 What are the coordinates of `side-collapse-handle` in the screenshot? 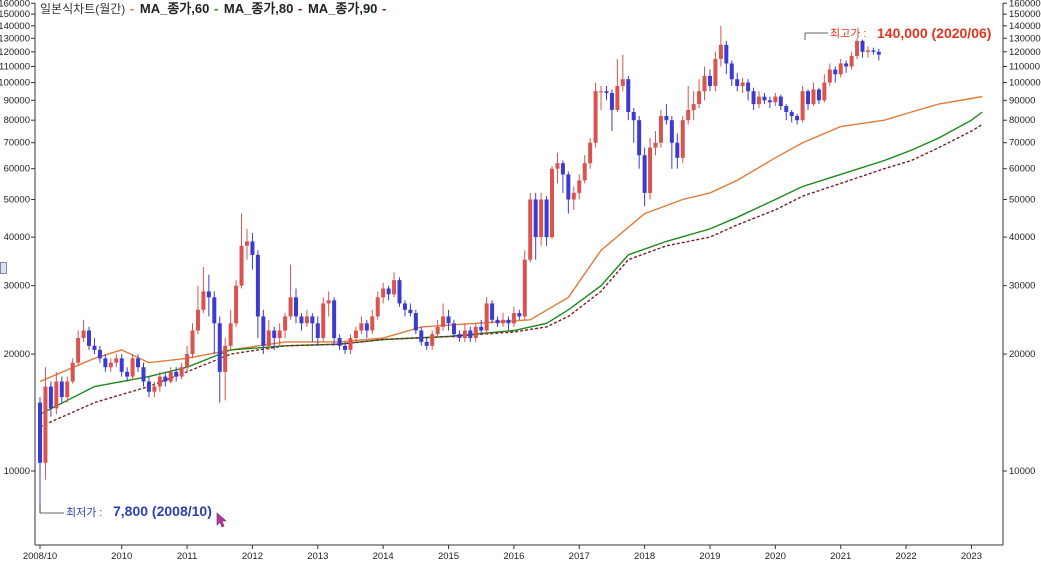 It's located at (3, 268).